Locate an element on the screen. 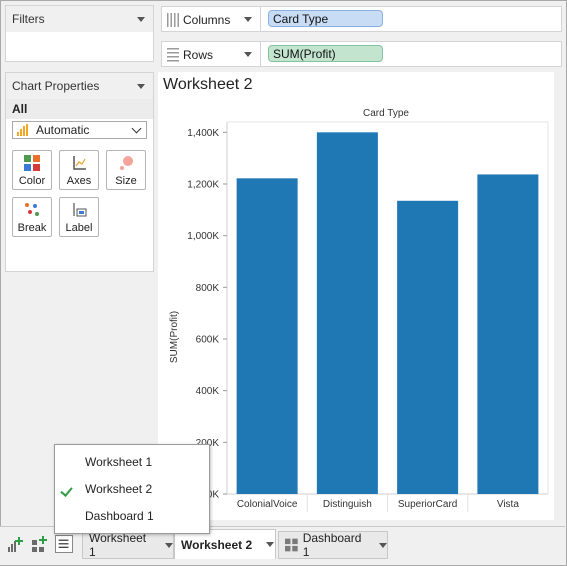 The image size is (567, 566). bar-vista is located at coordinates (508, 334).